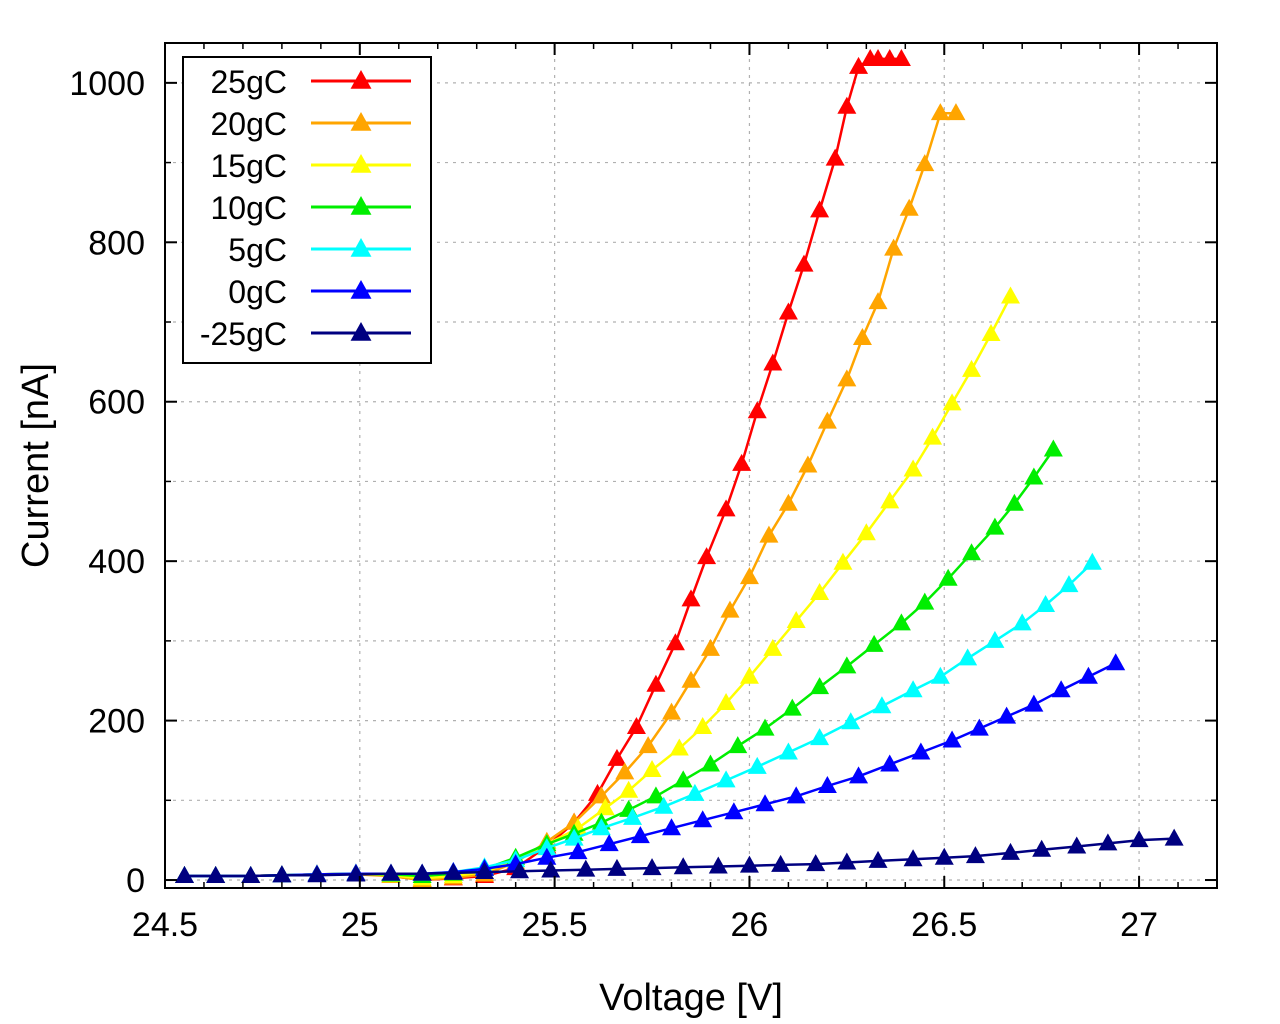 The image size is (1280, 1024). What do you see at coordinates (135, 881) in the screenshot?
I see `y-tick-label: 0` at bounding box center [135, 881].